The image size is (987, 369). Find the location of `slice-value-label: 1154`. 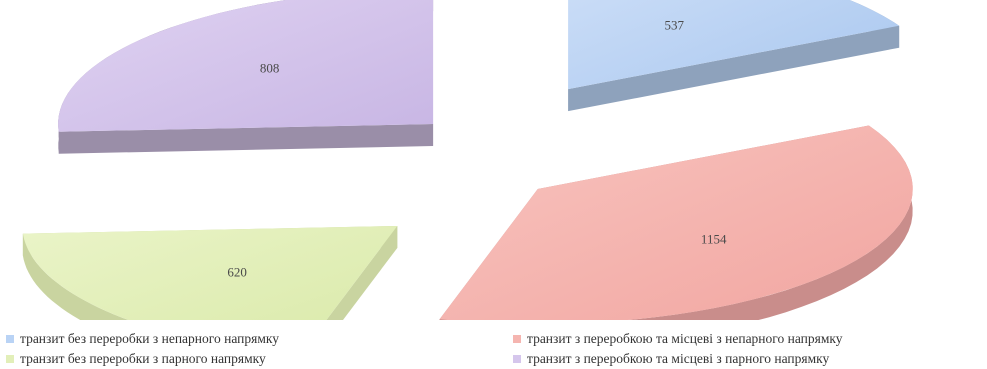

slice-value-label: 1154 is located at coordinates (714, 239).